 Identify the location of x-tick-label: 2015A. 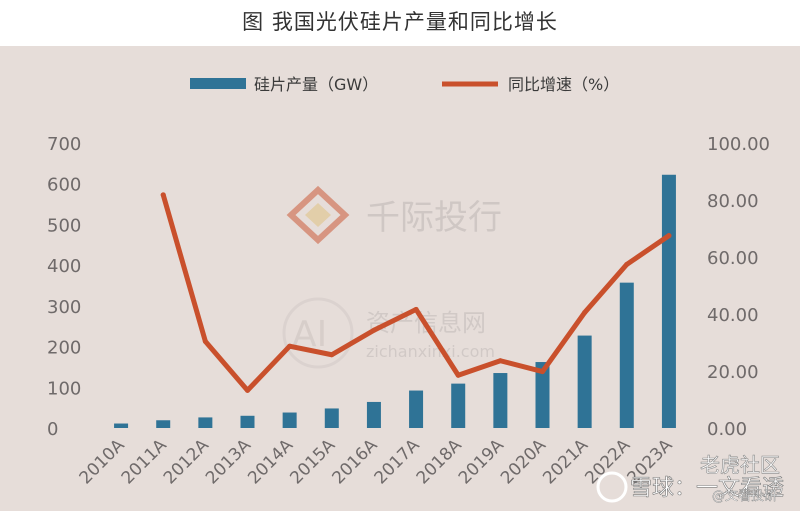
(312, 461).